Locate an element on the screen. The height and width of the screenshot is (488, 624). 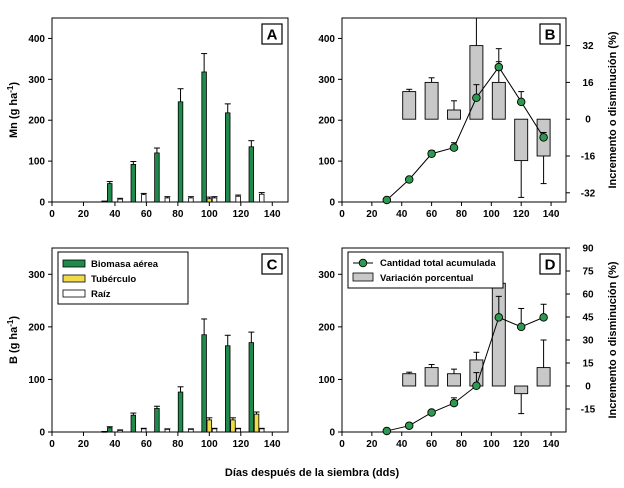
y-tick-label: 400 is located at coordinates (326, 39).